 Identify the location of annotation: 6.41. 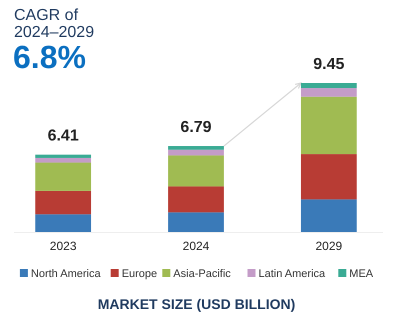
(63, 136).